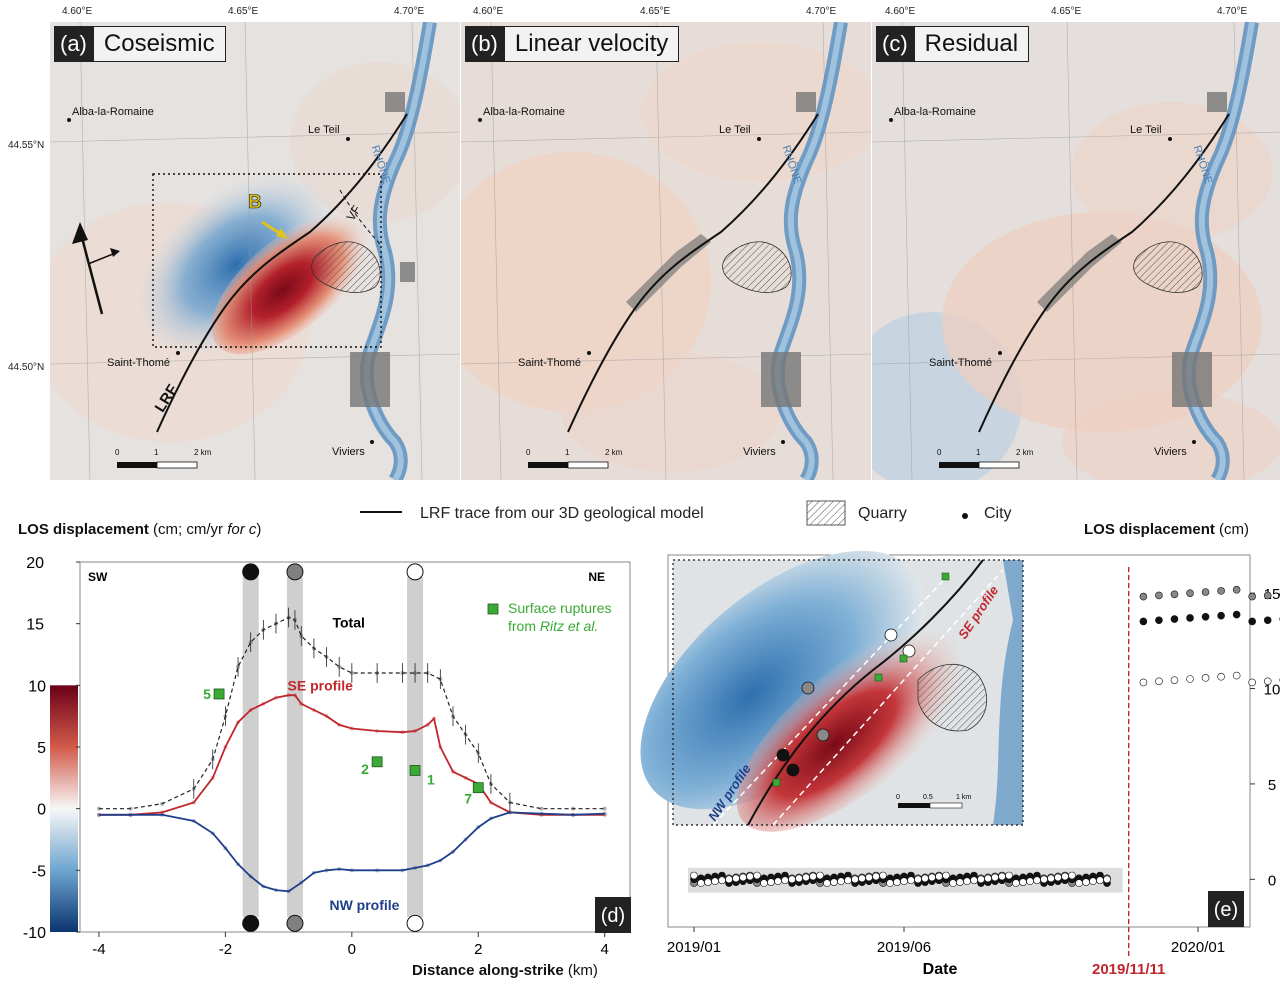 The height and width of the screenshot is (986, 1280). Describe the element at coordinates (1025, 452) in the screenshot. I see `scale-2: 2 km` at that location.